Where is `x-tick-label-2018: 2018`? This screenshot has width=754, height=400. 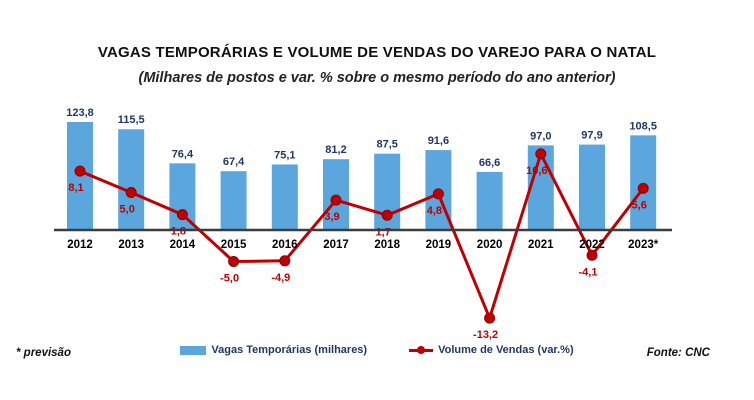
x-tick-label-2018: 2018 is located at coordinates (387, 245).